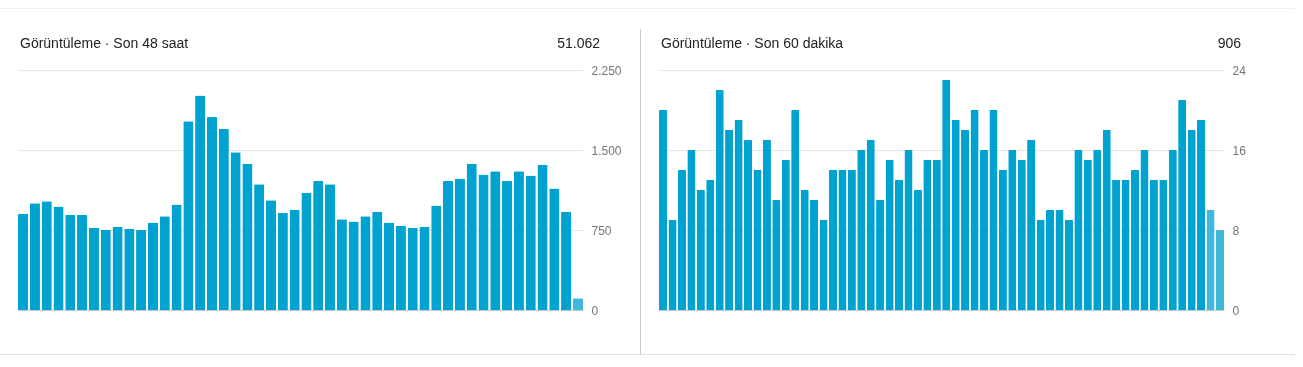 This screenshot has width=1303, height=367. What do you see at coordinates (606, 70) in the screenshot?
I see `y-tick-label: 2.250` at bounding box center [606, 70].